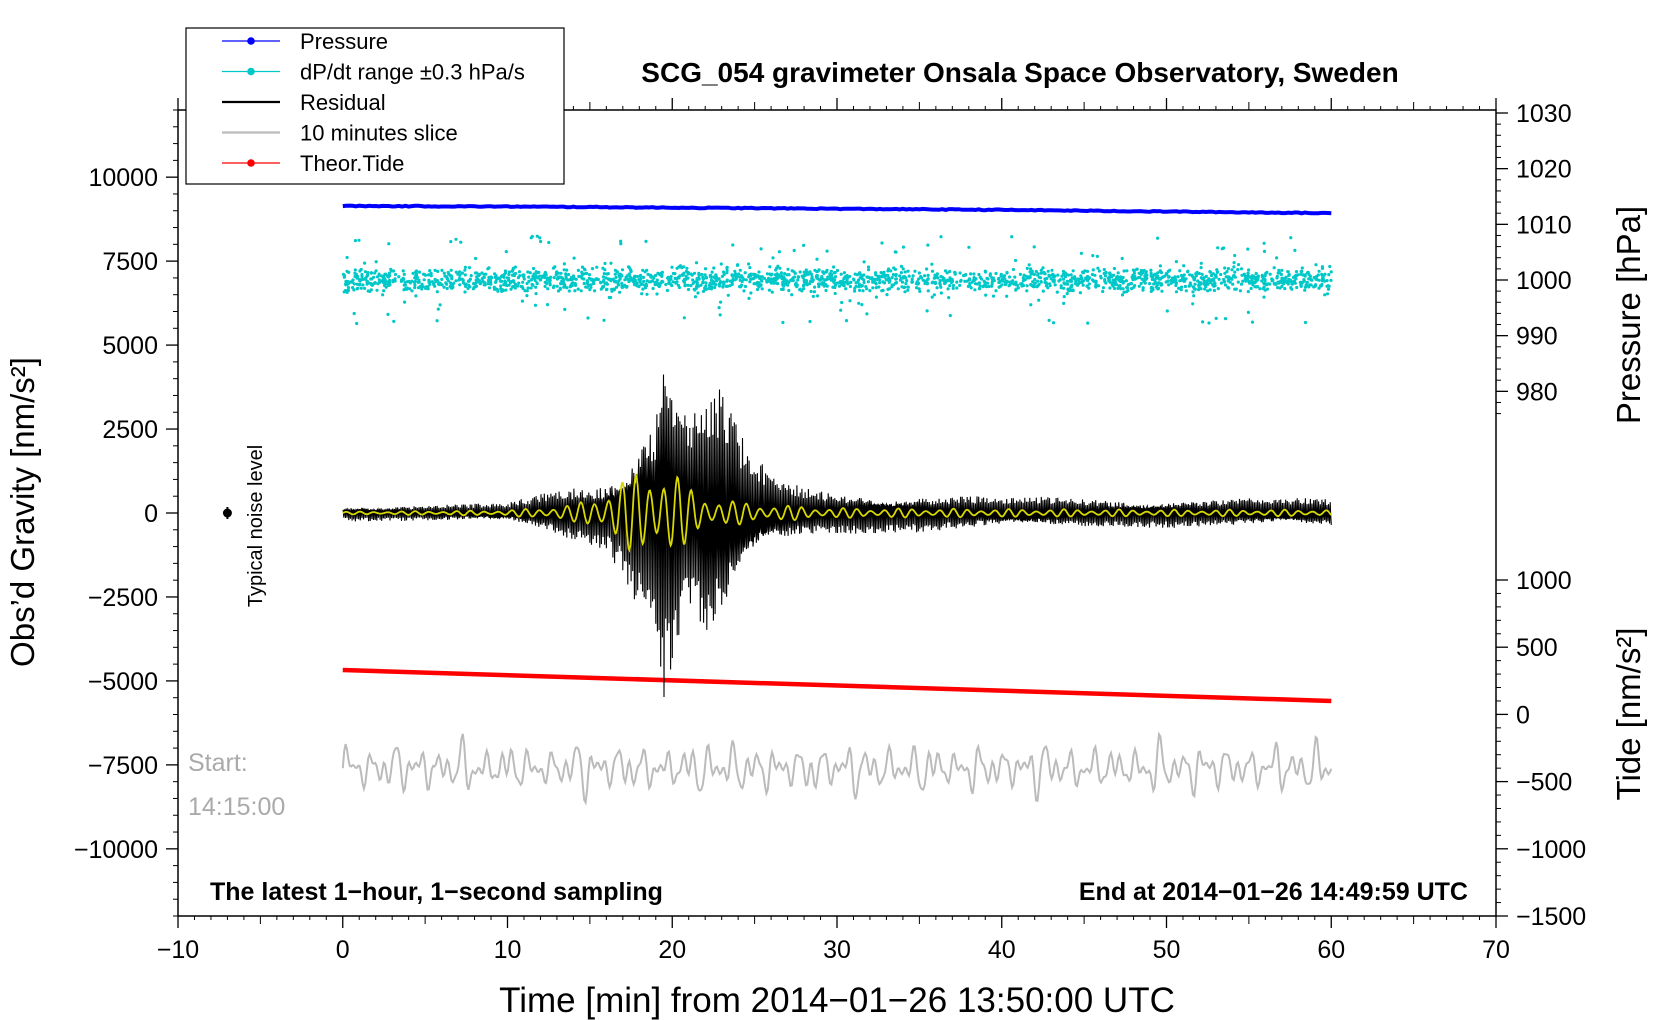 The height and width of the screenshot is (1020, 1676). Describe the element at coordinates (837, 209) in the screenshot. I see `pressure-line` at that location.